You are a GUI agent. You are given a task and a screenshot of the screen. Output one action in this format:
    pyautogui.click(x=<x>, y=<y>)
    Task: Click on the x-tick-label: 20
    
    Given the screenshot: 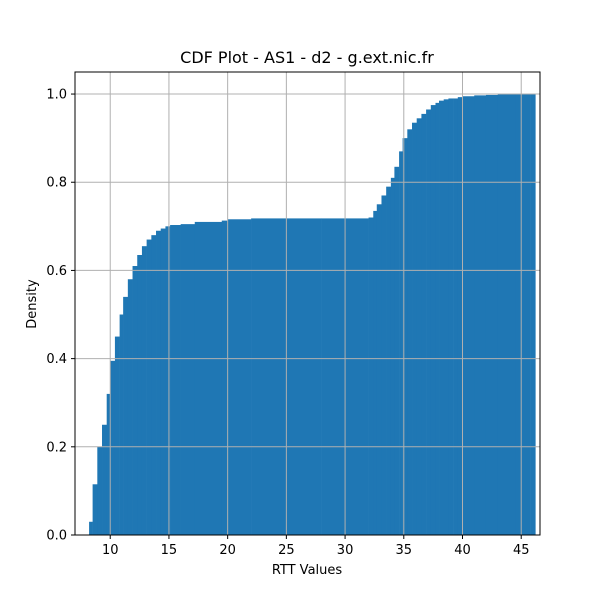 What is the action you would take?
    pyautogui.click(x=227, y=550)
    